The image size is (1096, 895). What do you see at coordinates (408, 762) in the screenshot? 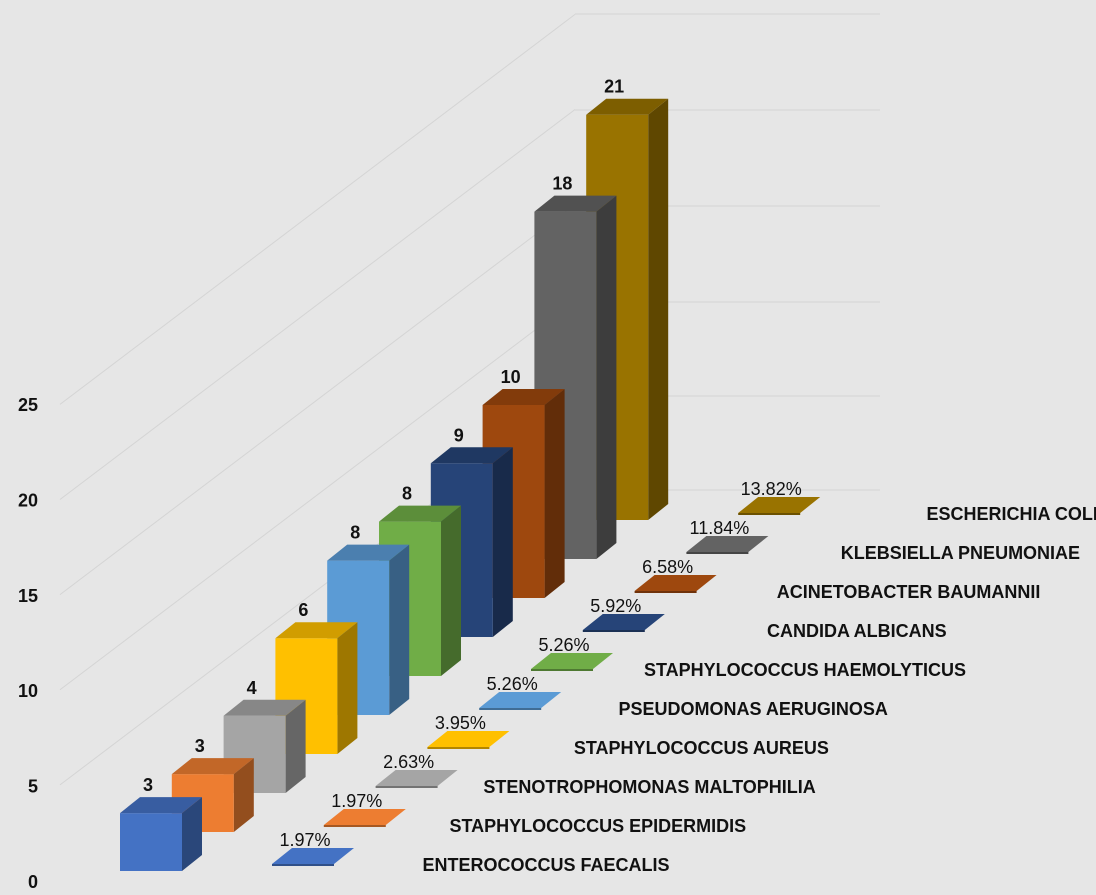
I see `percent-value-label: 2.63%` at bounding box center [408, 762].